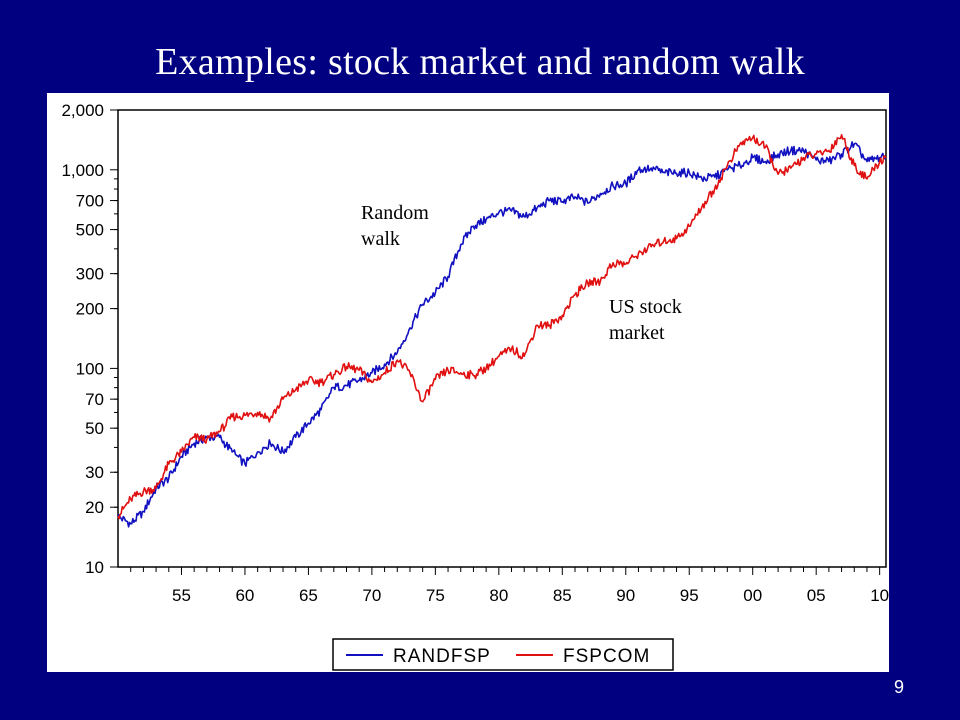 Image resolution: width=960 pixels, height=720 pixels. What do you see at coordinates (94, 472) in the screenshot?
I see `y-tick-label-9: 30` at bounding box center [94, 472].